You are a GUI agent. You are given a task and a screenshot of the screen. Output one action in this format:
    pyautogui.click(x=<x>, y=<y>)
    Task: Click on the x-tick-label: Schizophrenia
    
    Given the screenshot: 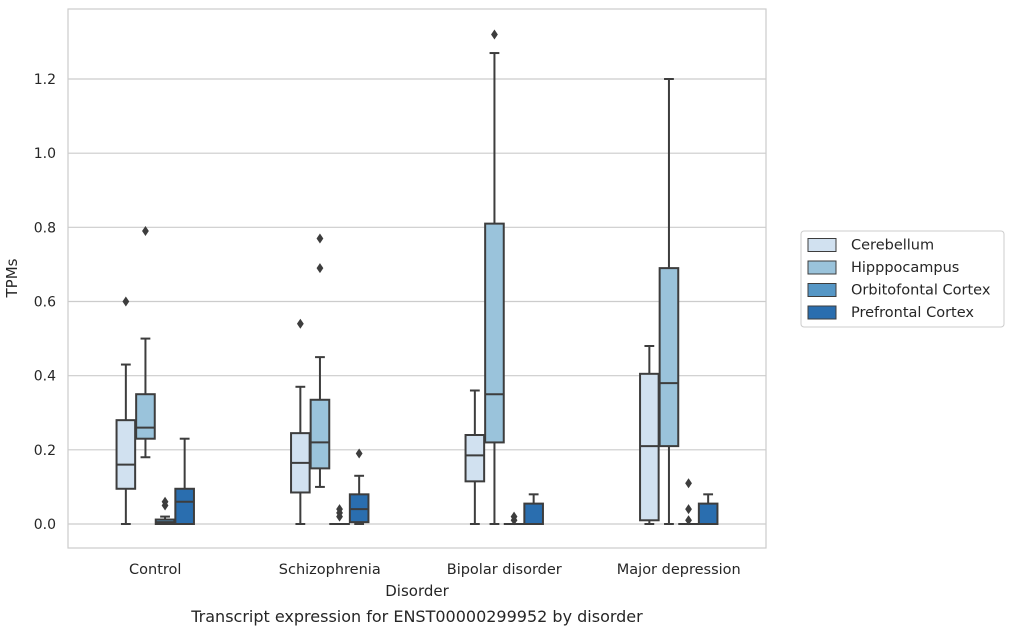 What is the action you would take?
    pyautogui.click(x=330, y=570)
    